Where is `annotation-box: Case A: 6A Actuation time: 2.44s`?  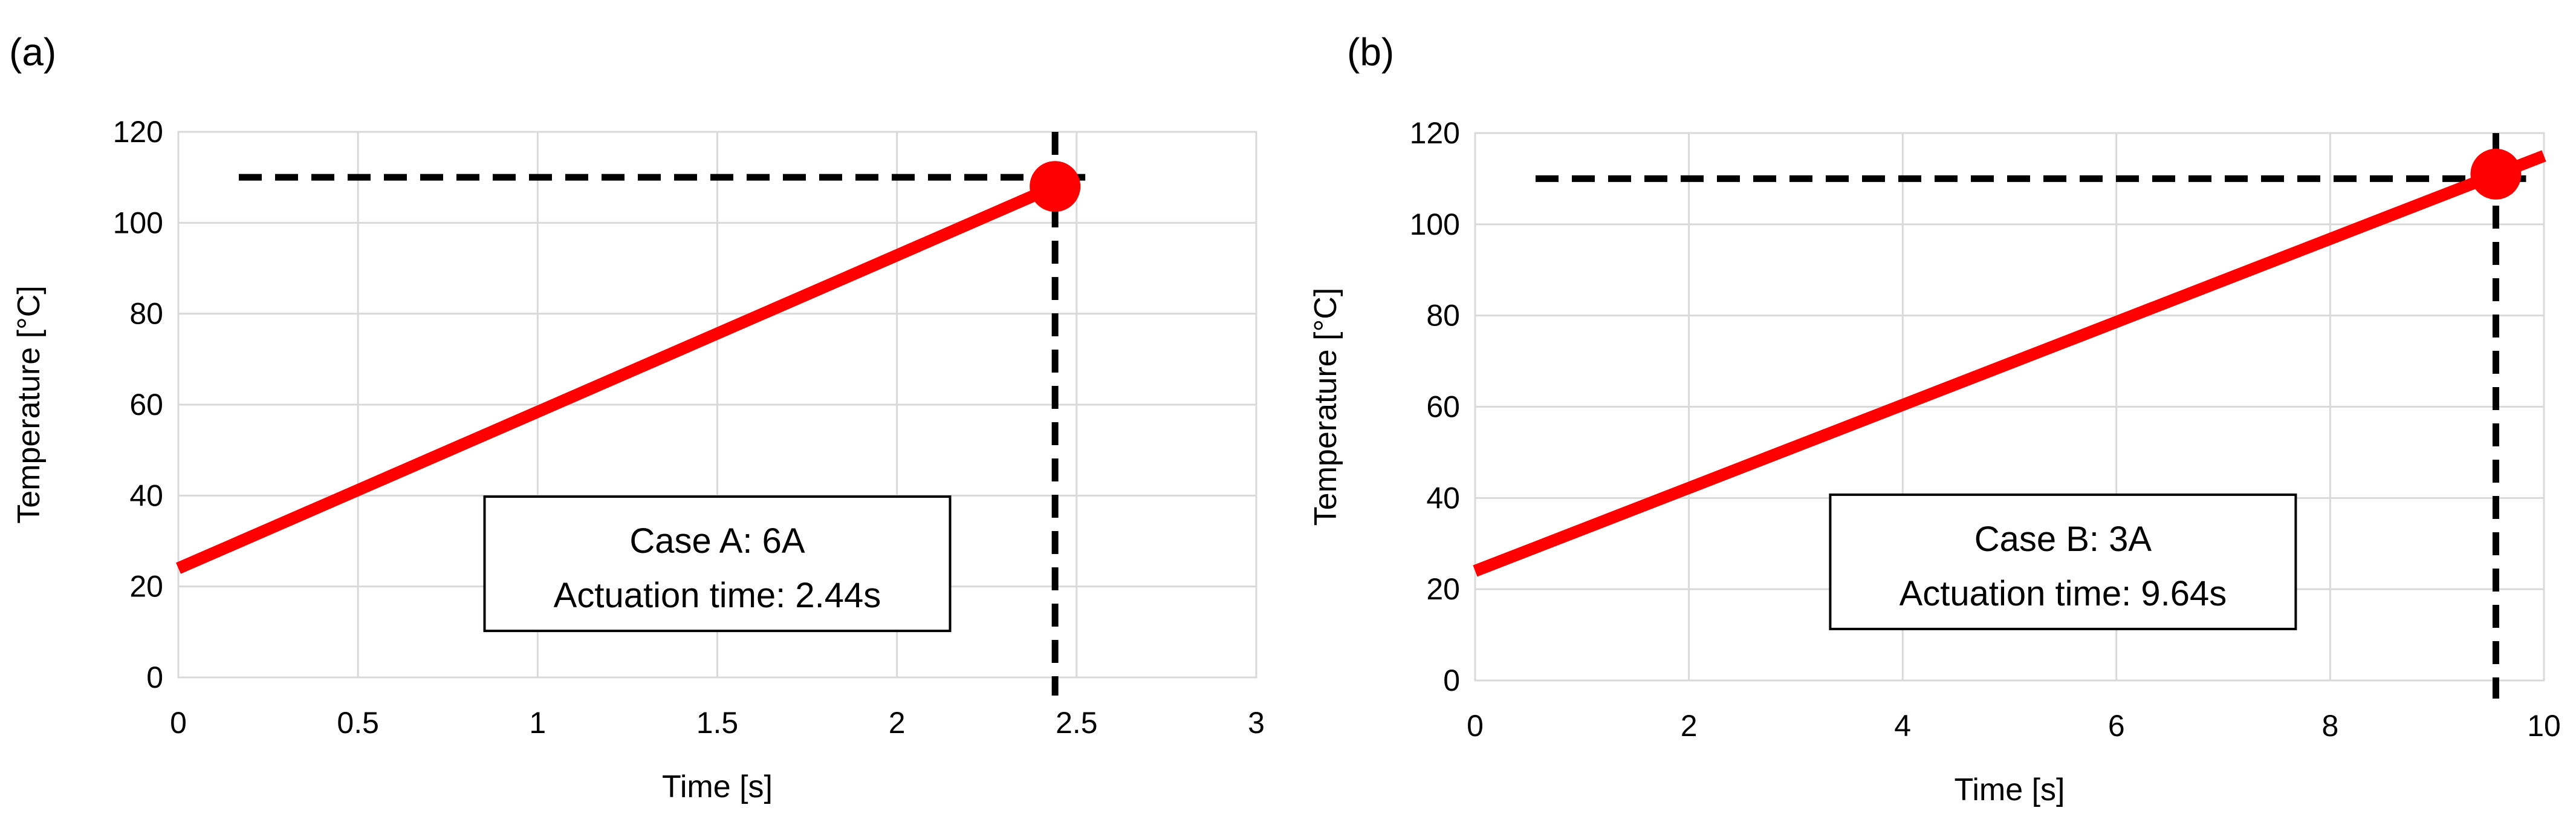 annotation-box: Case A: 6A Actuation time: 2.44s is located at coordinates (718, 564).